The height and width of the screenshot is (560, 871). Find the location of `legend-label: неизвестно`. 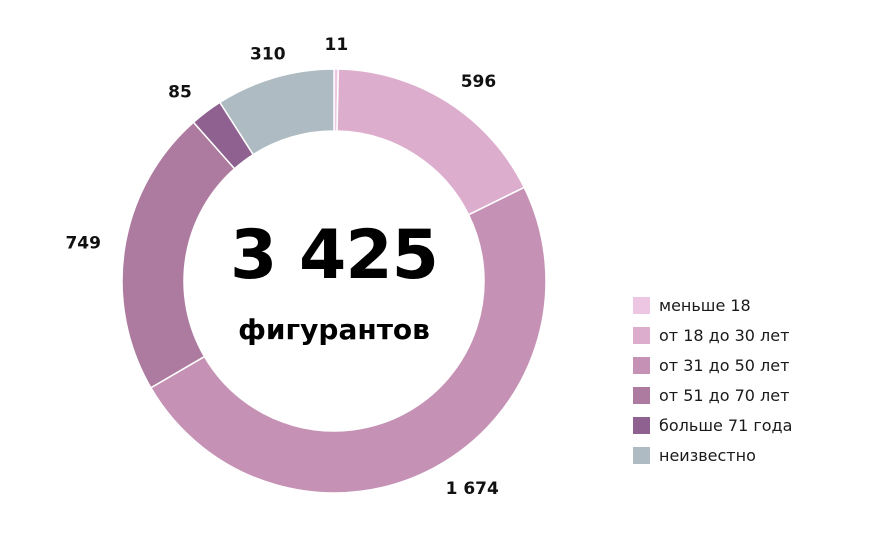

legend-label: неизвестно is located at coordinates (707, 455).